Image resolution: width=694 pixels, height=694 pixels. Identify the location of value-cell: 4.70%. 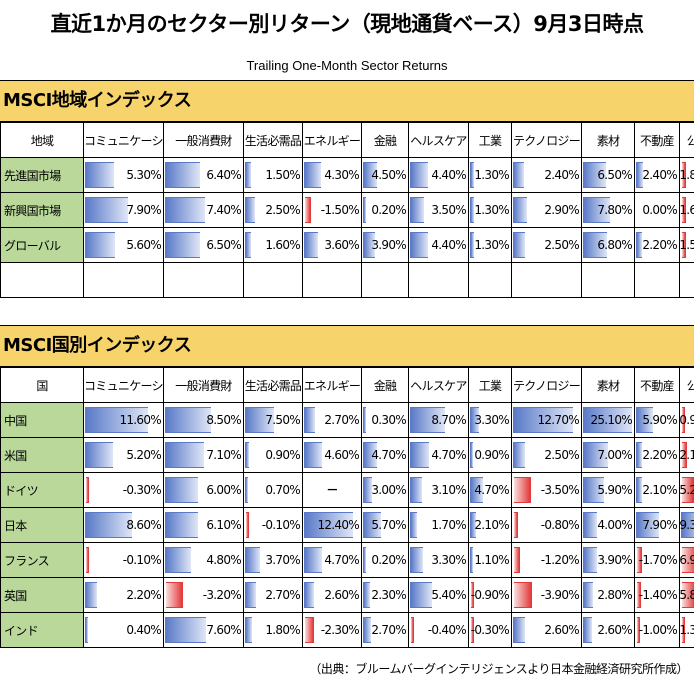
(438, 455).